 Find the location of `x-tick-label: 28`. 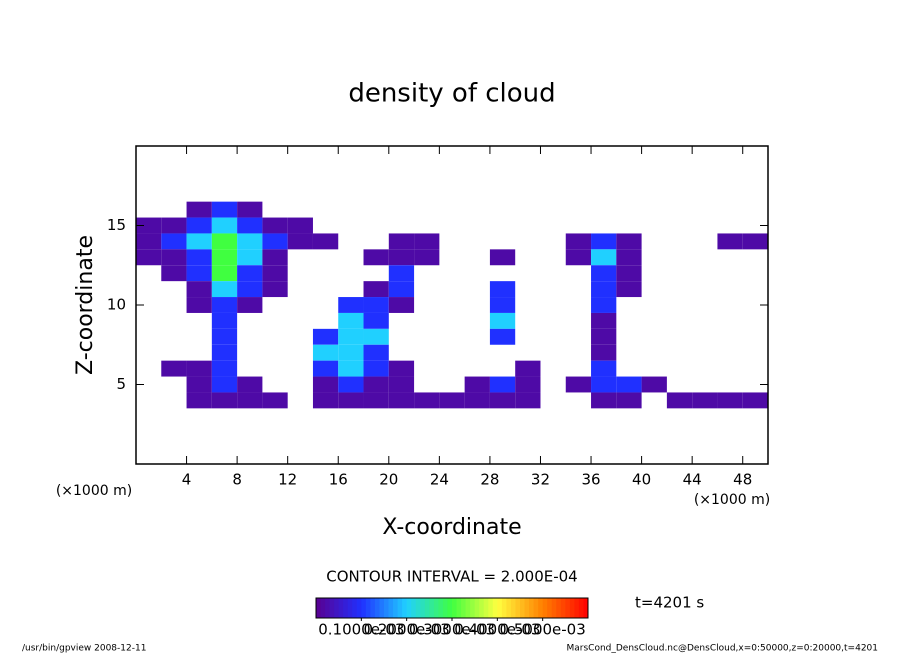

x-tick-label: 28 is located at coordinates (489, 480).